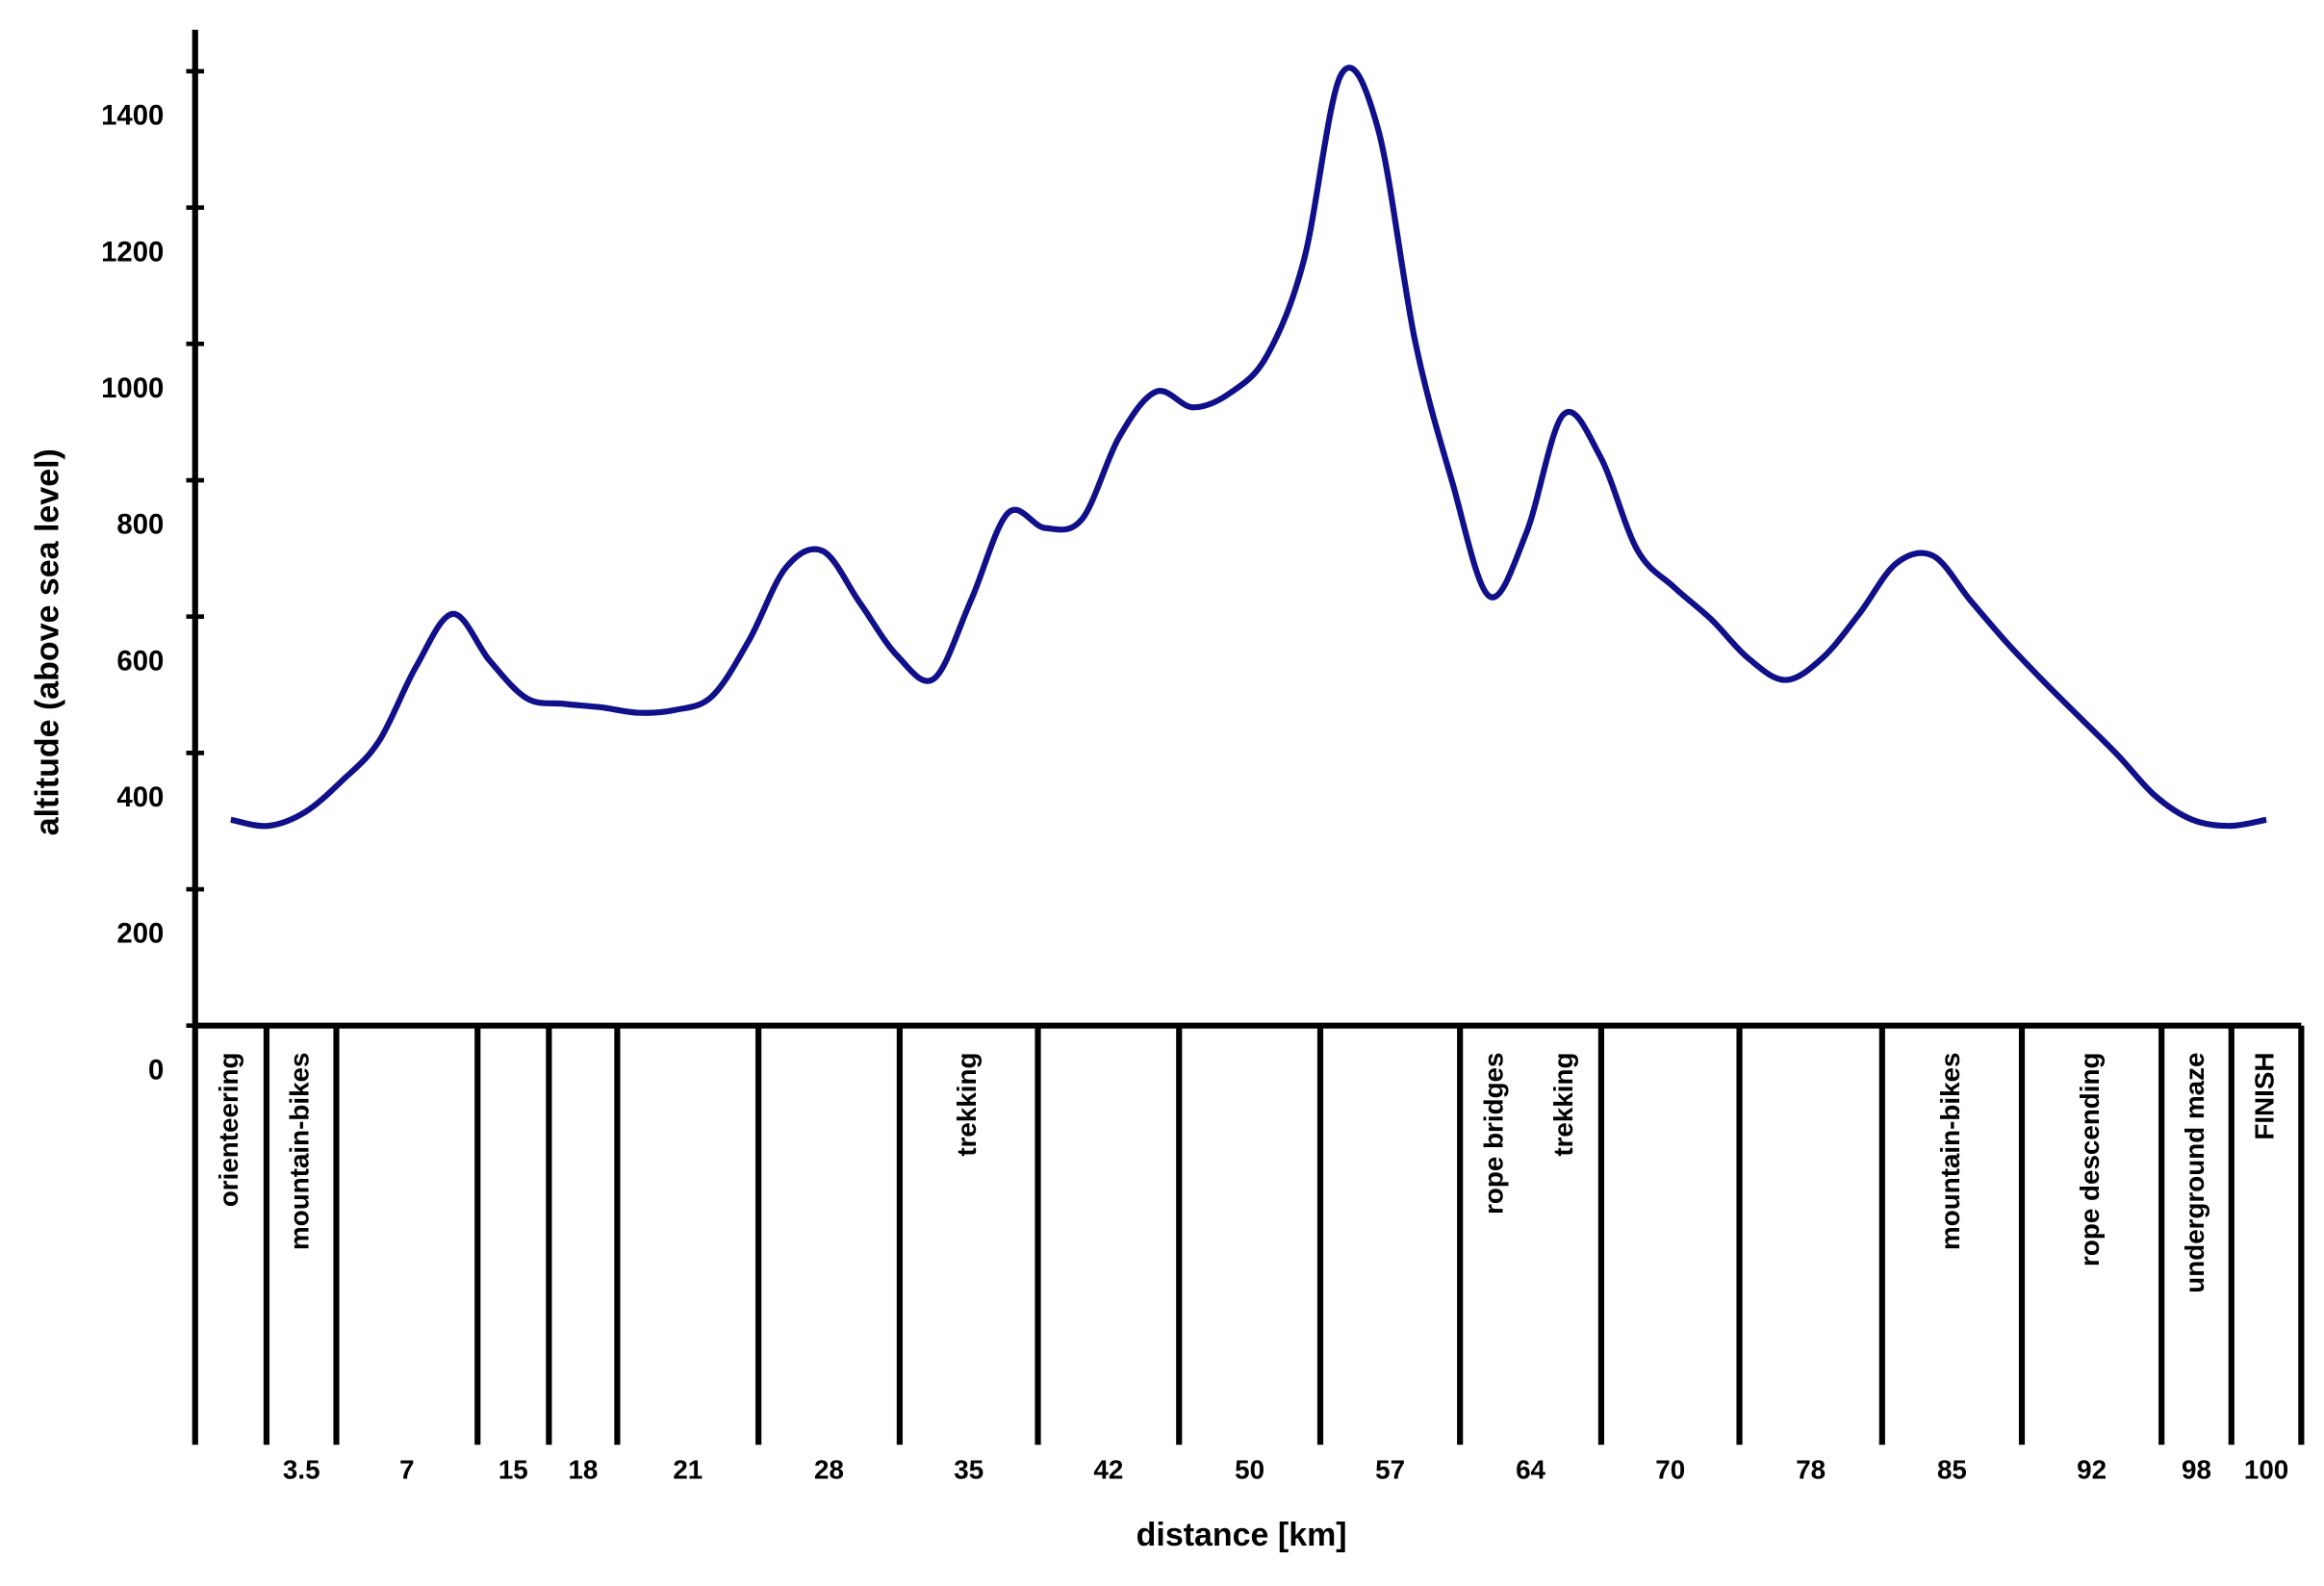 This screenshot has width=2324, height=1586. What do you see at coordinates (513, 1469) in the screenshot?
I see `x-tick-label: 15` at bounding box center [513, 1469].